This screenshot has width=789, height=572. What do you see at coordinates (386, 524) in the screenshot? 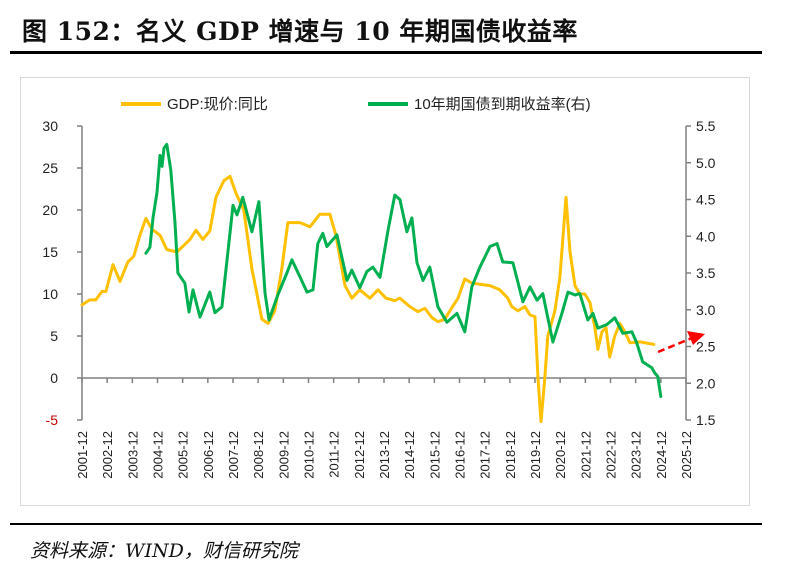
I see `source-rule` at bounding box center [386, 524].